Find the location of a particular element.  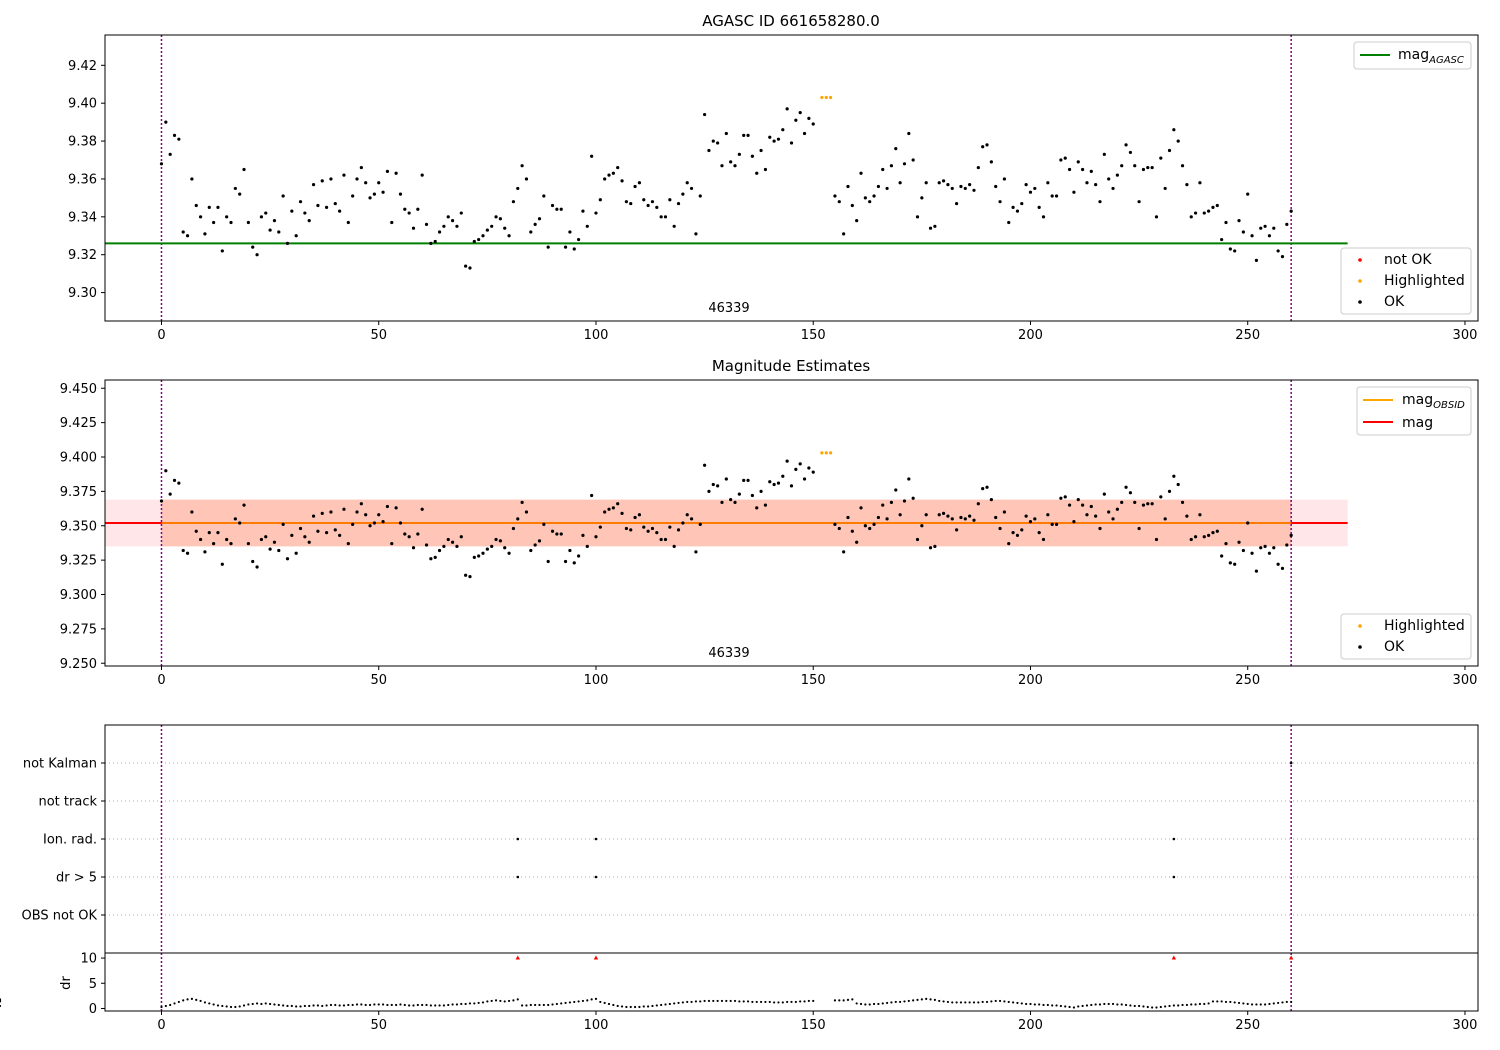

agasc-line-legend-box is located at coordinates (1412, 55).